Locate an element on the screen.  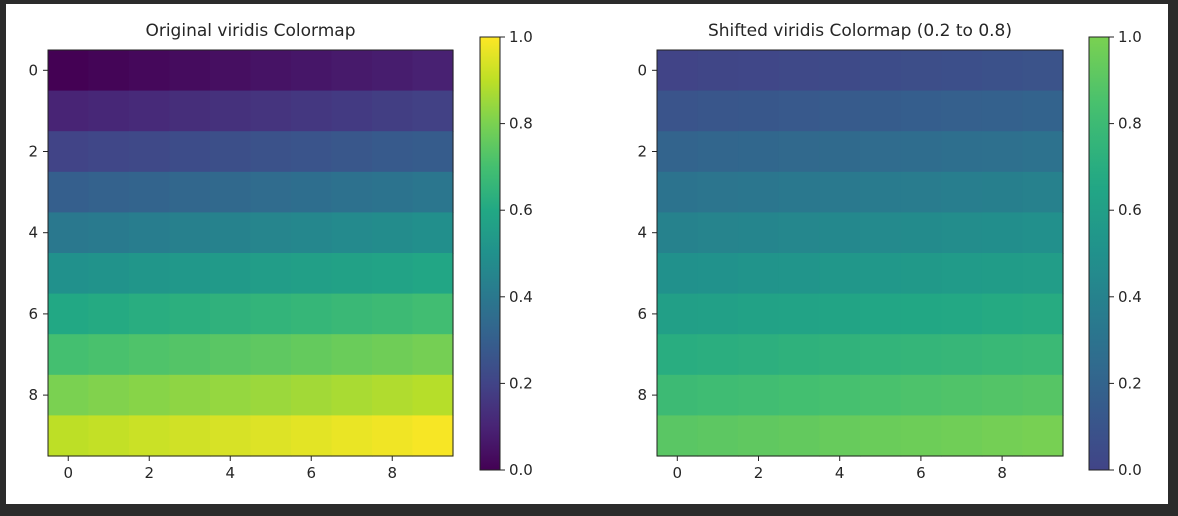
y-tick-label: 4 is located at coordinates (33, 233).